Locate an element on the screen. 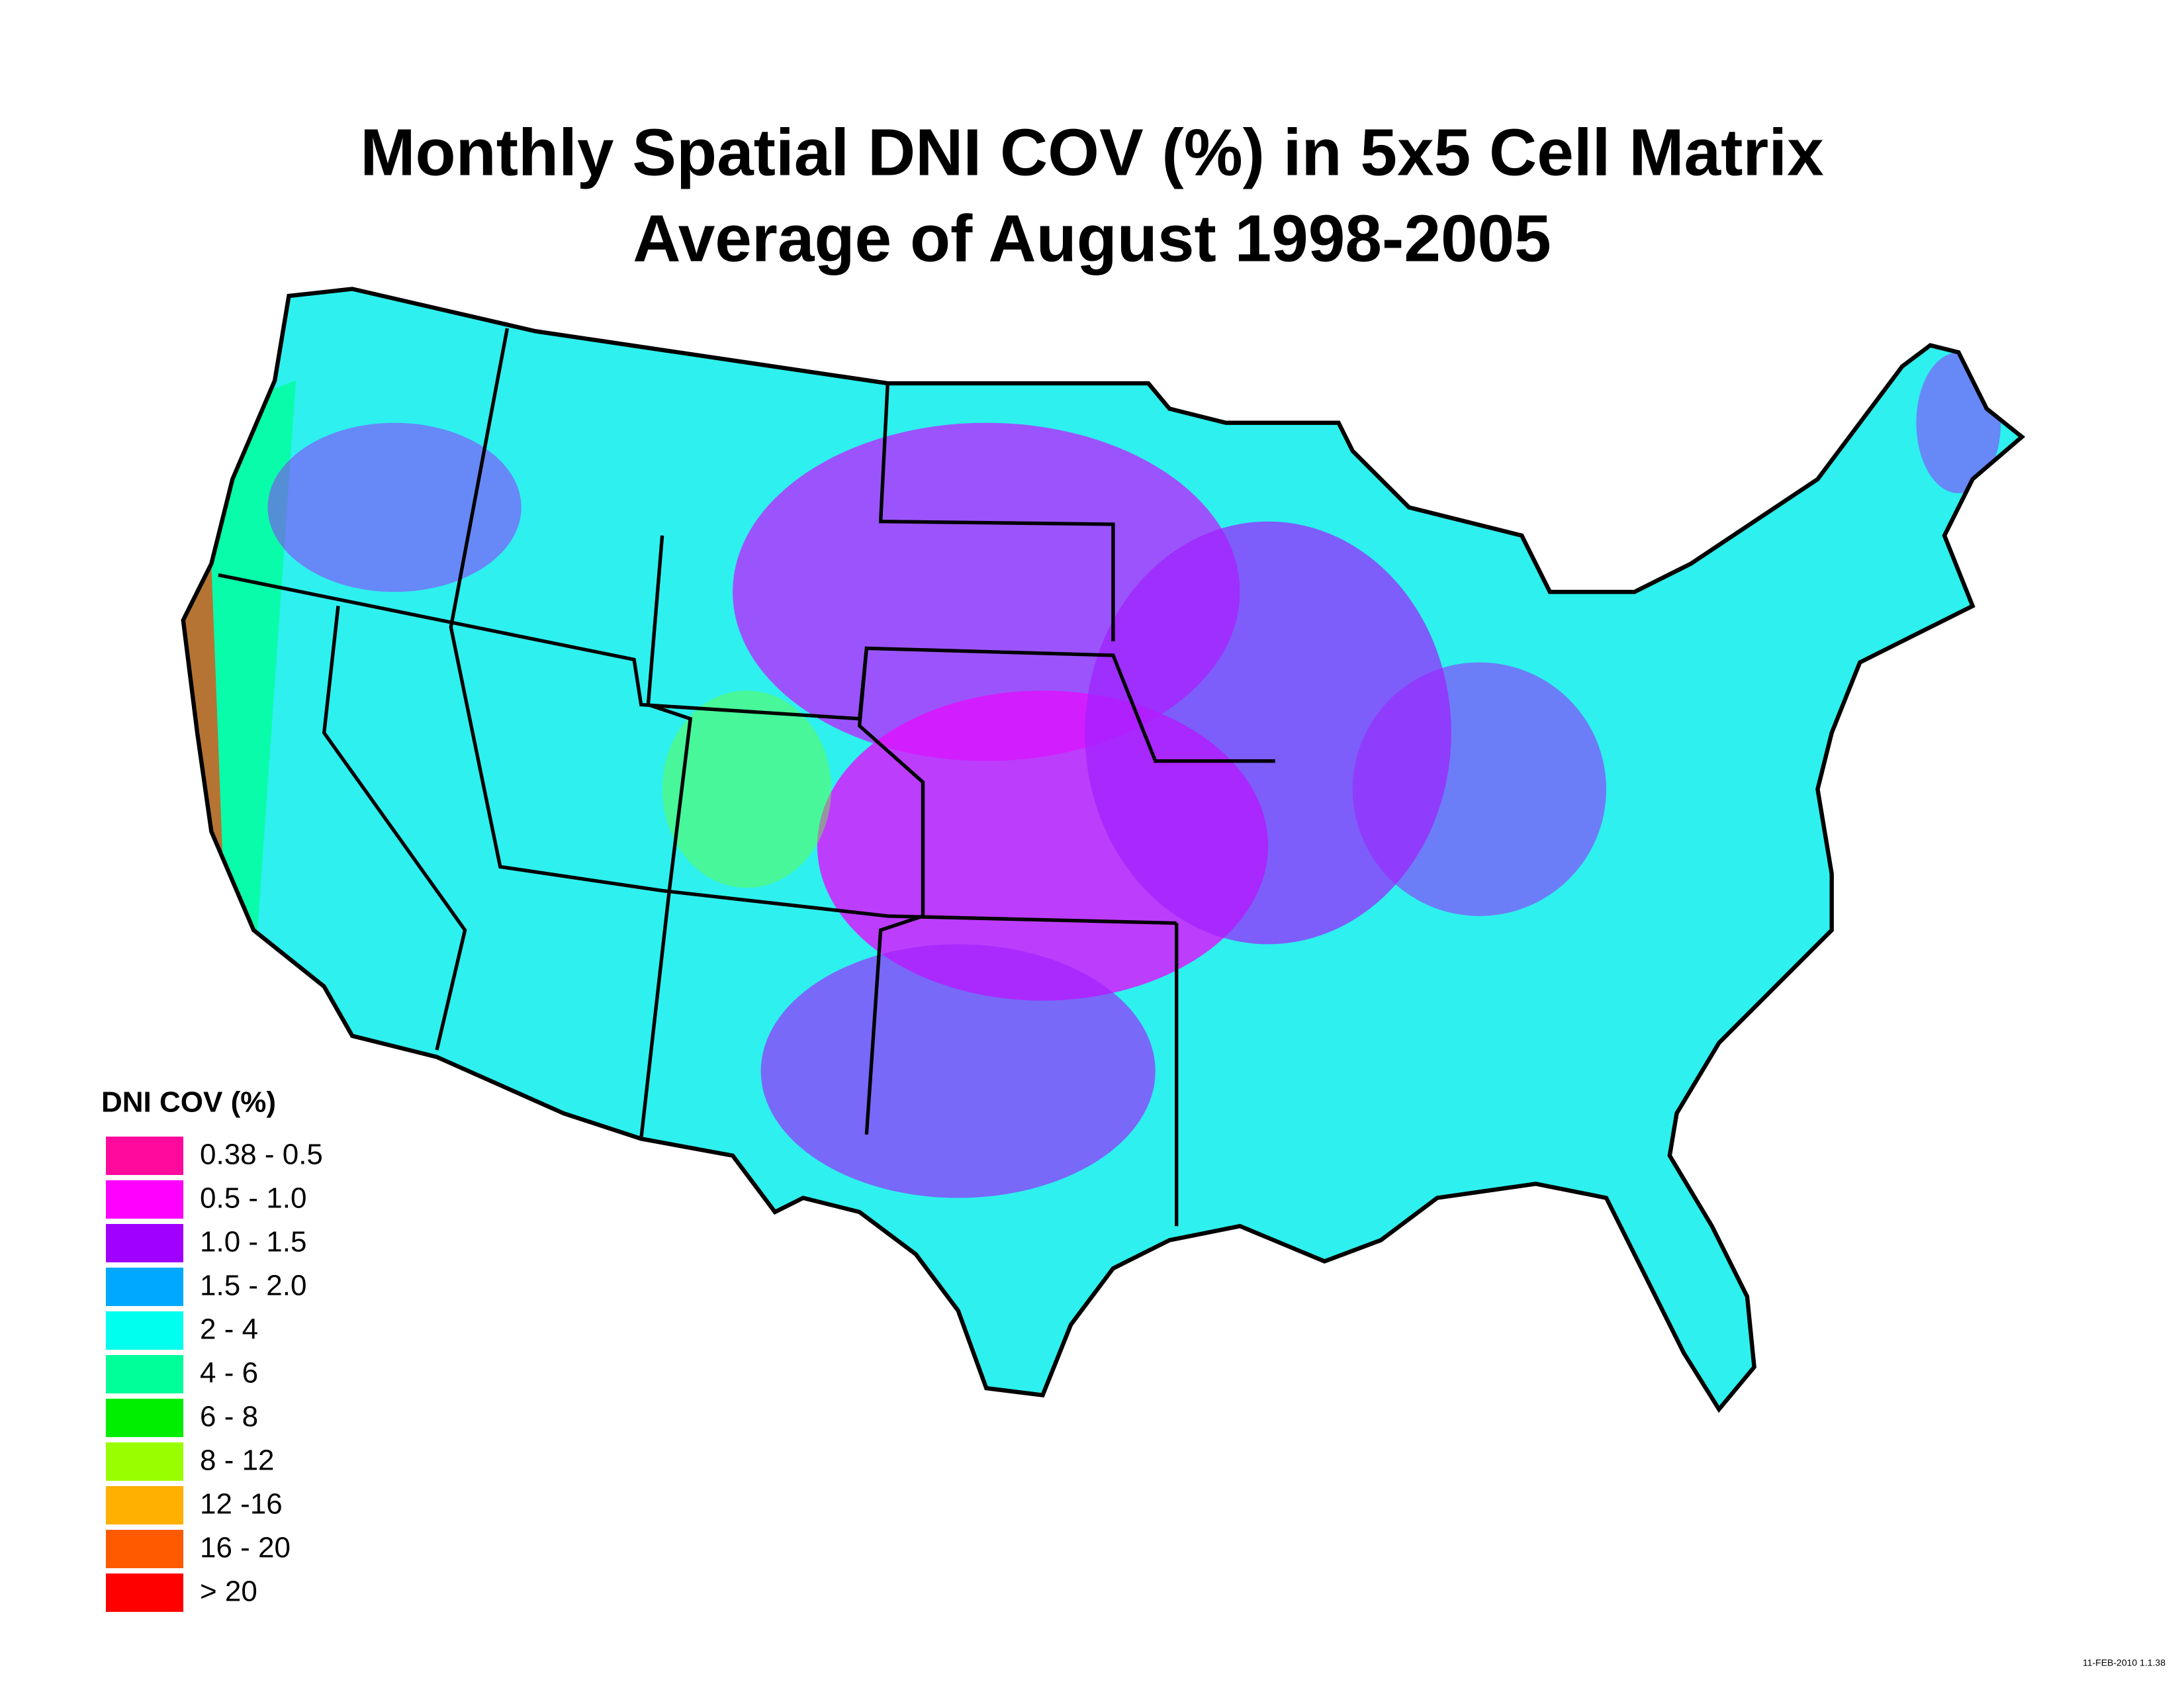 This screenshot has height=1688, width=2184. legend-label: > 20 is located at coordinates (229, 1591).